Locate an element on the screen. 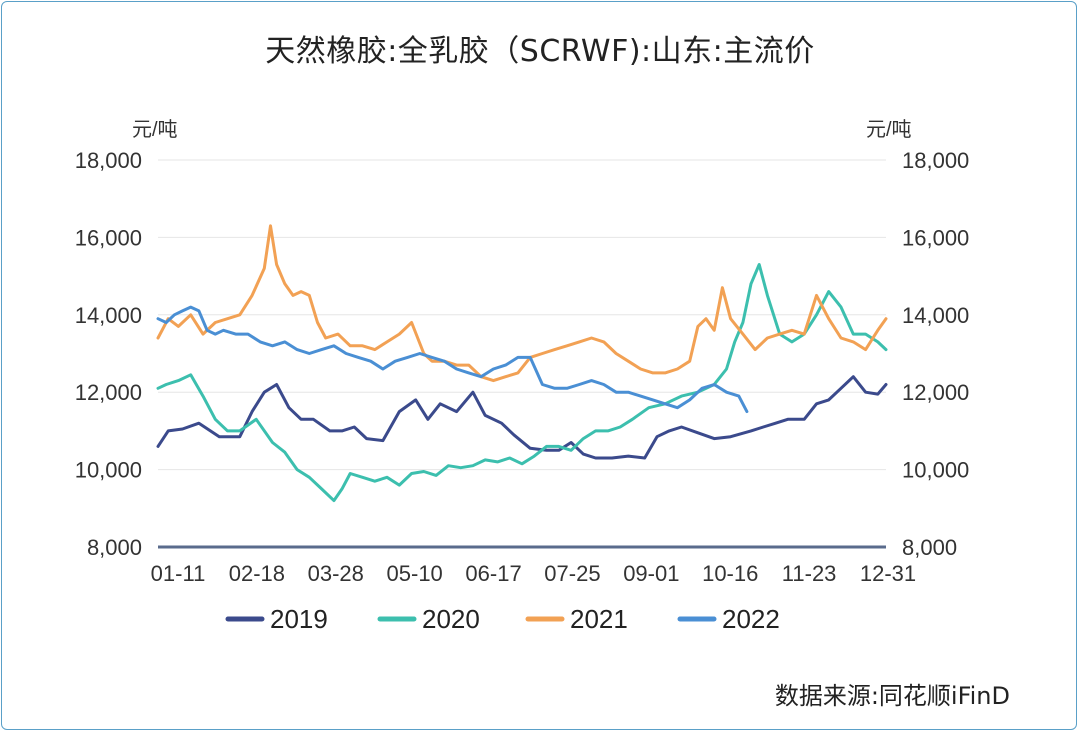  y-tick-label-right: 12,000 is located at coordinates (935, 392).